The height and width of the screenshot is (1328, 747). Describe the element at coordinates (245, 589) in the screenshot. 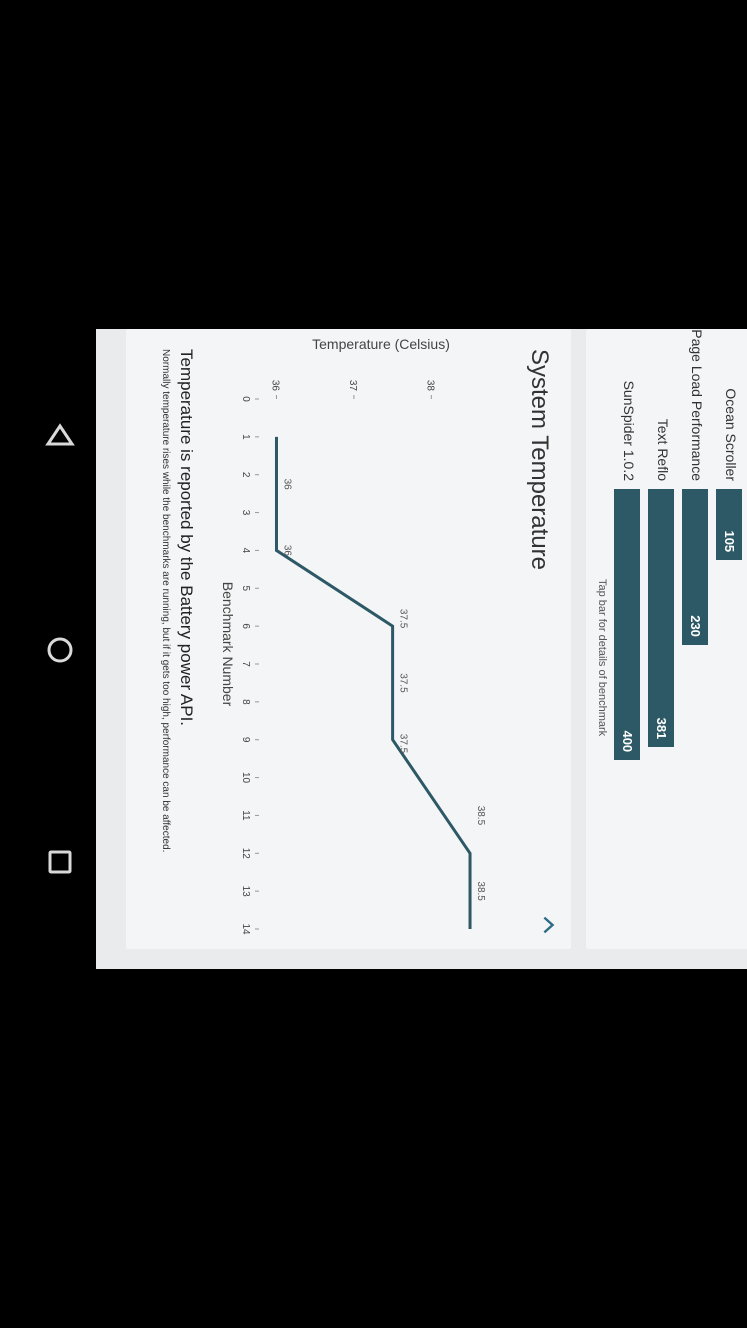

I see `x-tick-label: 5` at that location.